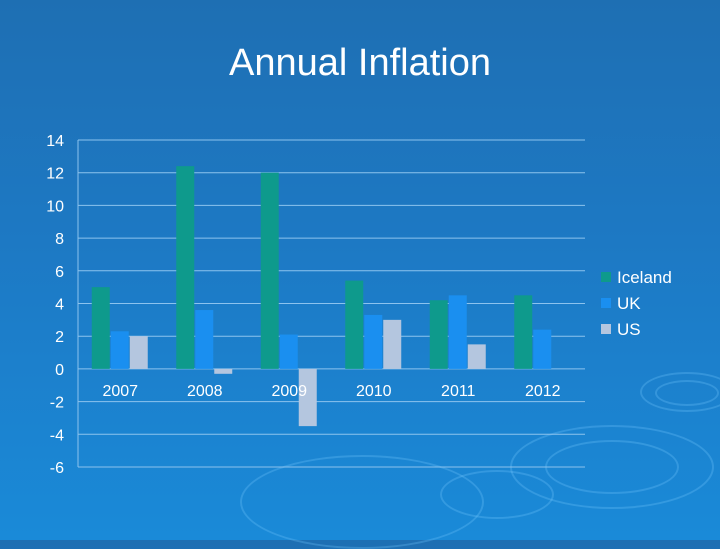  I want to click on x-tick-label: 2007, so click(120, 391).